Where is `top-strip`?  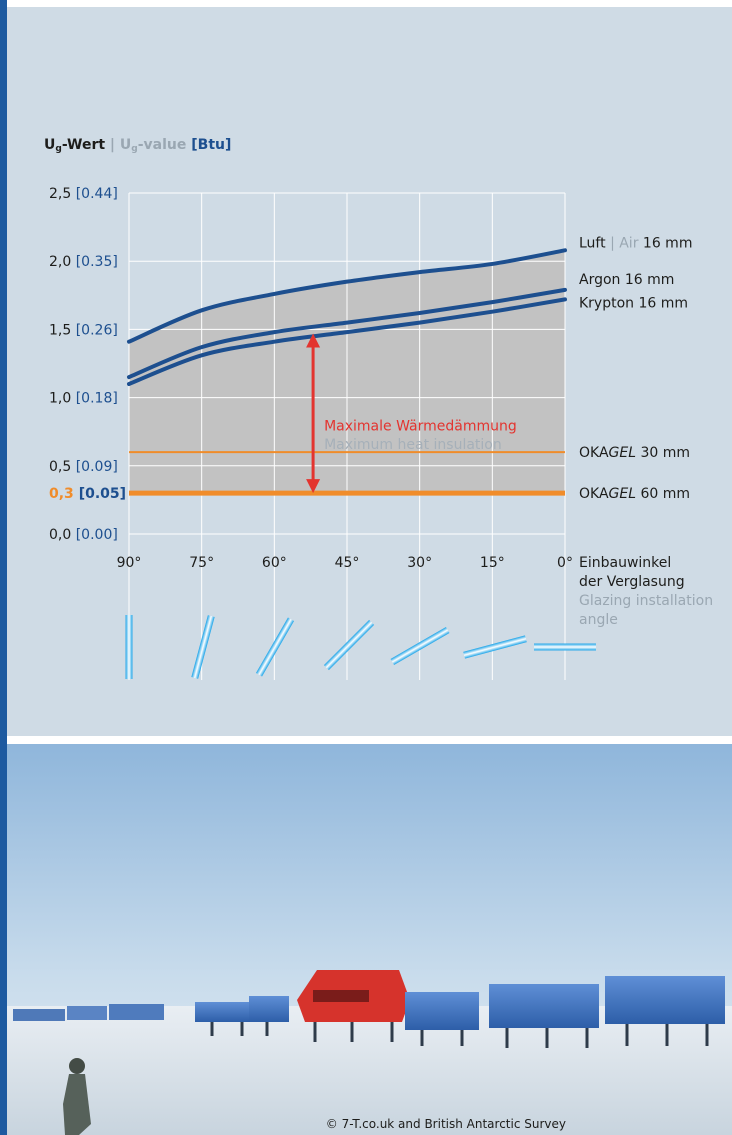
top-strip is located at coordinates (369, 3).